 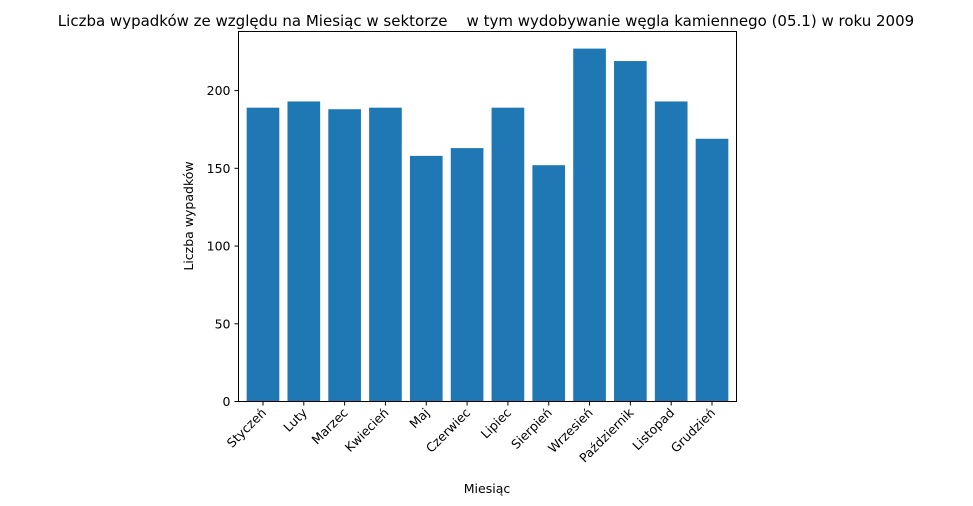 I want to click on y-axis-label: Liczba wypadków, so click(x=188, y=215).